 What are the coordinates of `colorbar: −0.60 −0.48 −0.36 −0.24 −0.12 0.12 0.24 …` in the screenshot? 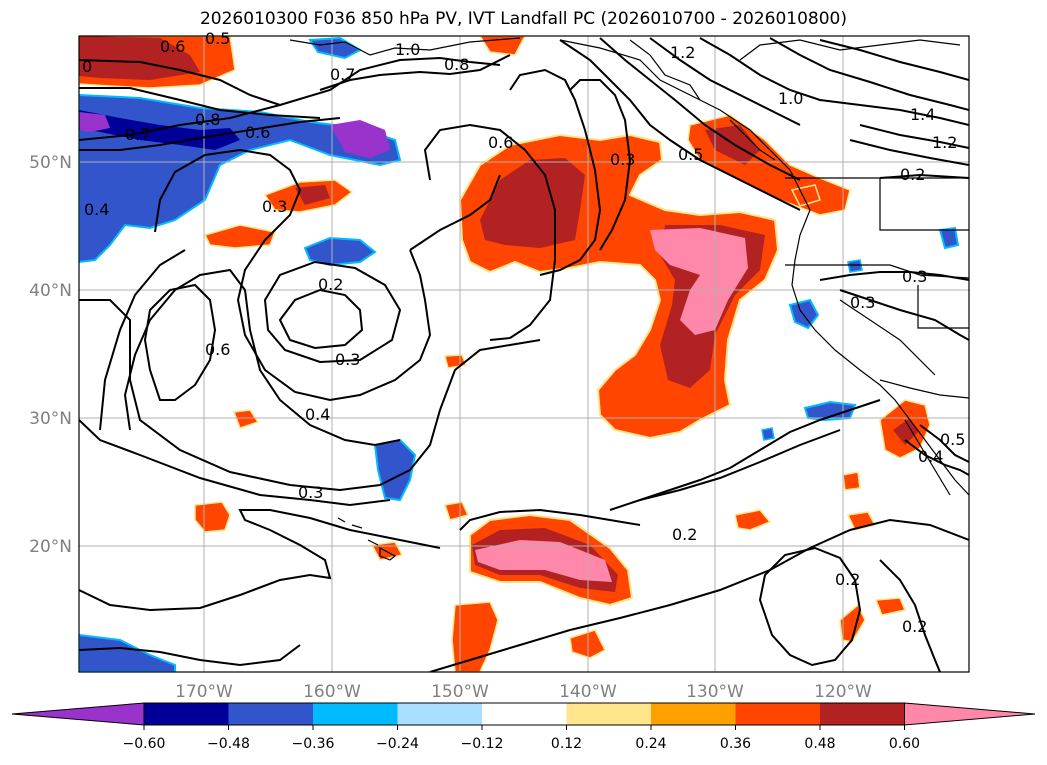 It's located at (523, 727).